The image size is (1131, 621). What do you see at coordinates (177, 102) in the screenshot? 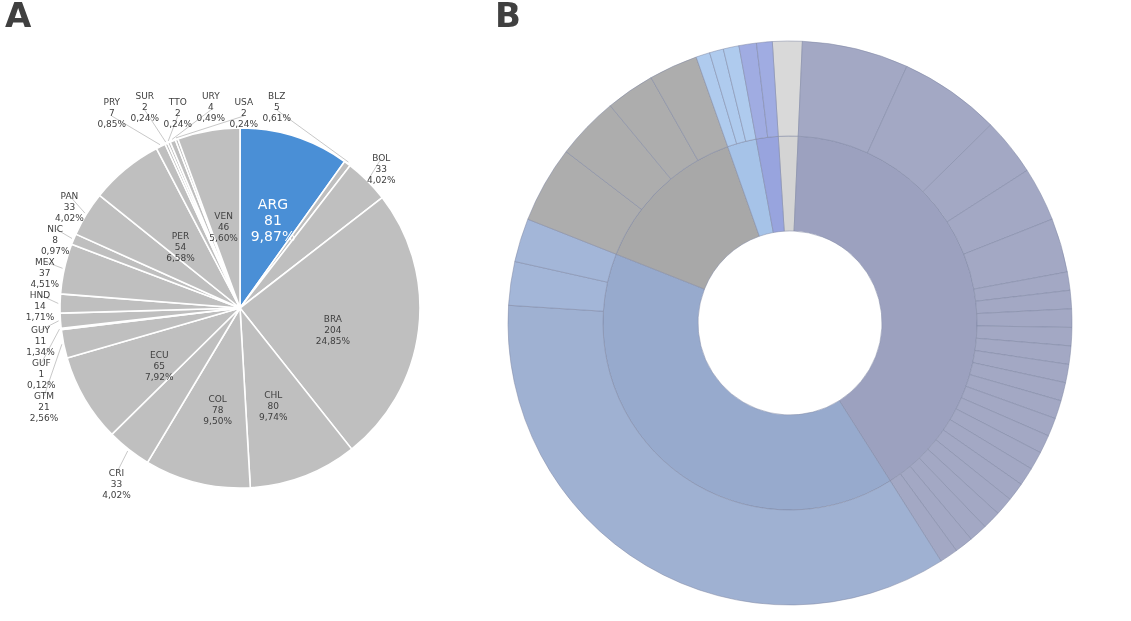
I see `slice-label: TTO` at bounding box center [177, 102].